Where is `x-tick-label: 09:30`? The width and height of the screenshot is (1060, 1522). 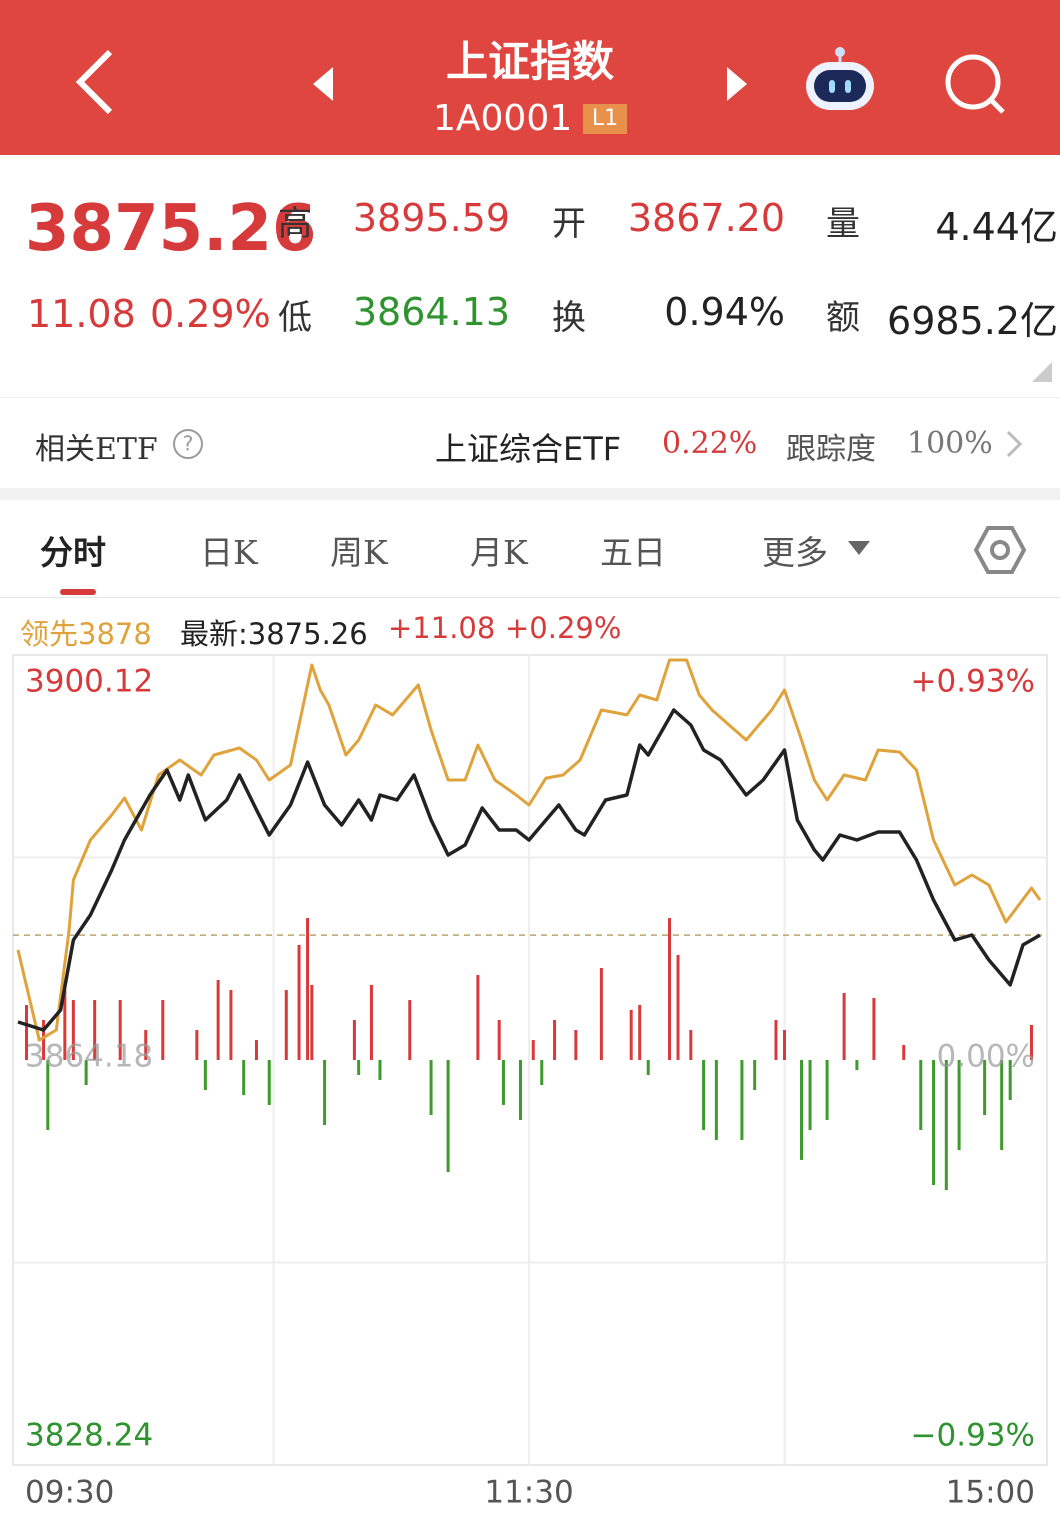 x-tick-label: 09:30 is located at coordinates (69, 1493).